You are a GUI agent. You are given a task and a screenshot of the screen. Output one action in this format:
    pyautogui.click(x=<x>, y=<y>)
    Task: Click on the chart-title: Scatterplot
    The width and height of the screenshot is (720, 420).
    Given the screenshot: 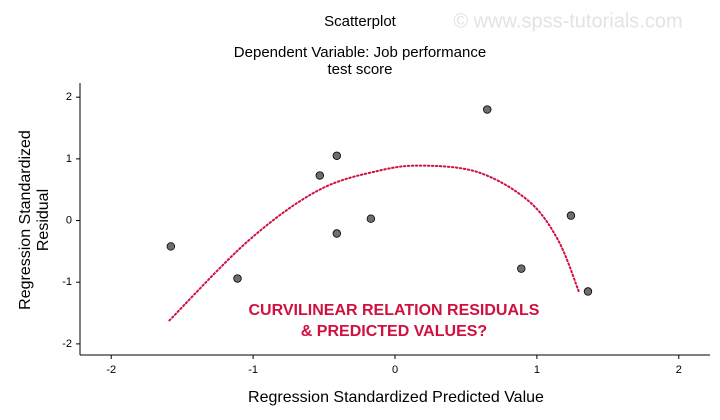 What is the action you would take?
    pyautogui.click(x=360, y=21)
    